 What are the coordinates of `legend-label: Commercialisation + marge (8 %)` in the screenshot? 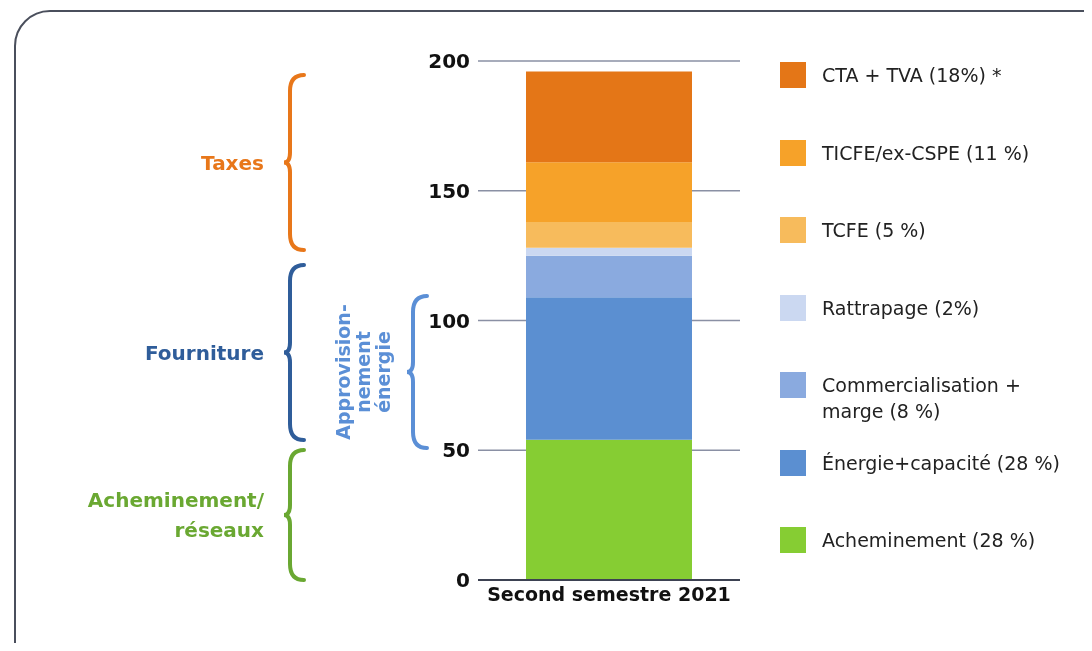 It's located at (922, 398).